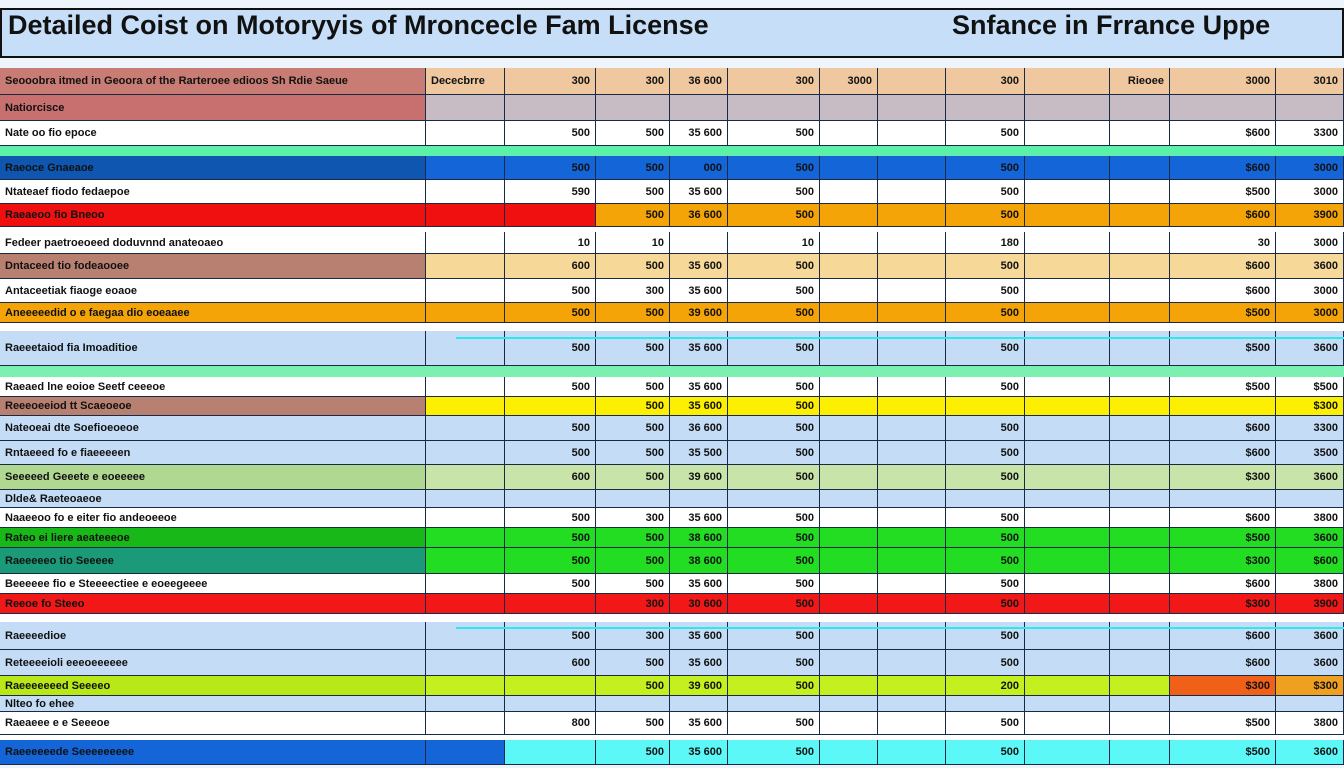  I want to click on cell: $500, so click(1223, 192).